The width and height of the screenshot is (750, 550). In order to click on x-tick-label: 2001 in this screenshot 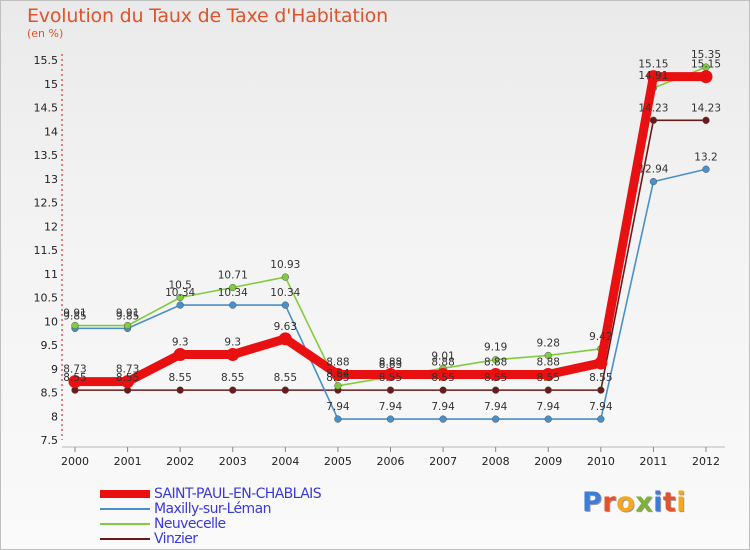, I will do `click(128, 461)`.